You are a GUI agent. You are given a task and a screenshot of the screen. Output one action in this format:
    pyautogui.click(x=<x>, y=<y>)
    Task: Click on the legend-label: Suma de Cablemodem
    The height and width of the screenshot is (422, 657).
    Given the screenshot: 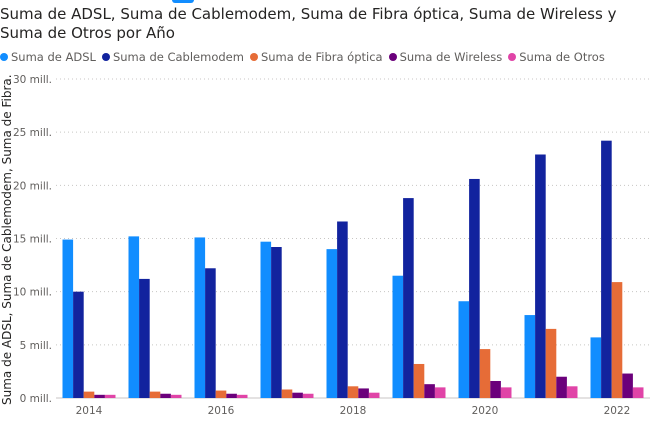 What is the action you would take?
    pyautogui.click(x=178, y=57)
    